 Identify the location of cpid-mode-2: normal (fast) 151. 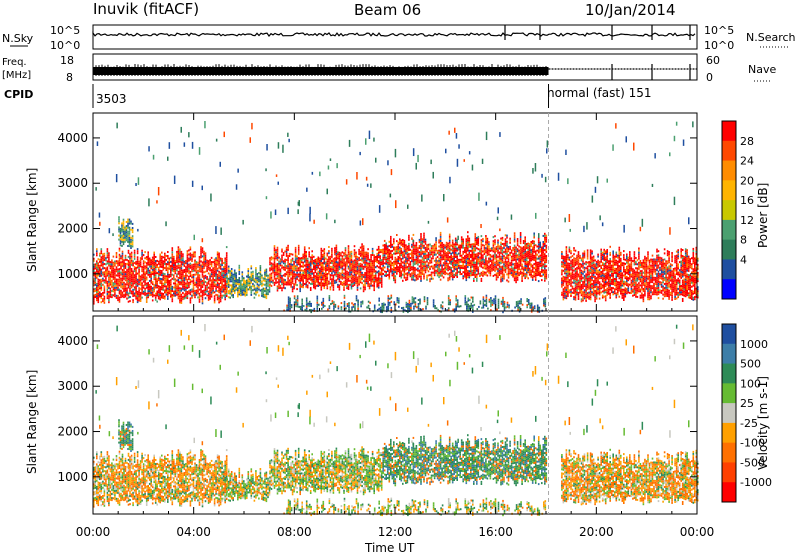
(599, 93).